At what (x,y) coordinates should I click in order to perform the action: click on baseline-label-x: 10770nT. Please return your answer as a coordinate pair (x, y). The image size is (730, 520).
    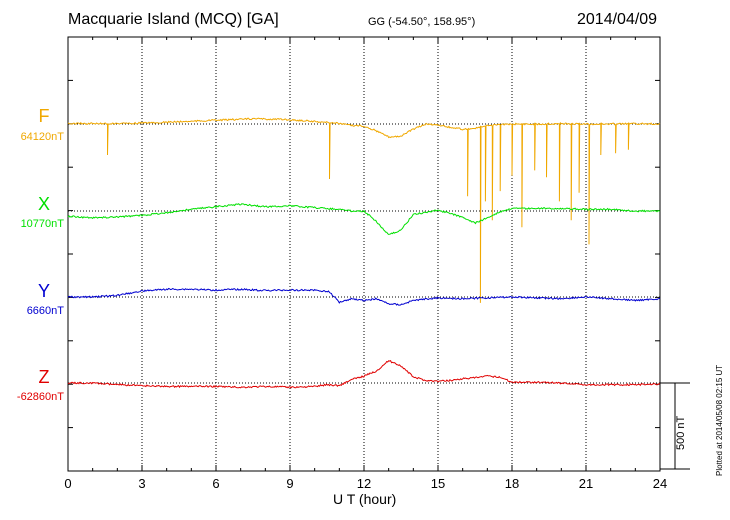
    Looking at the image, I should click on (42, 224).